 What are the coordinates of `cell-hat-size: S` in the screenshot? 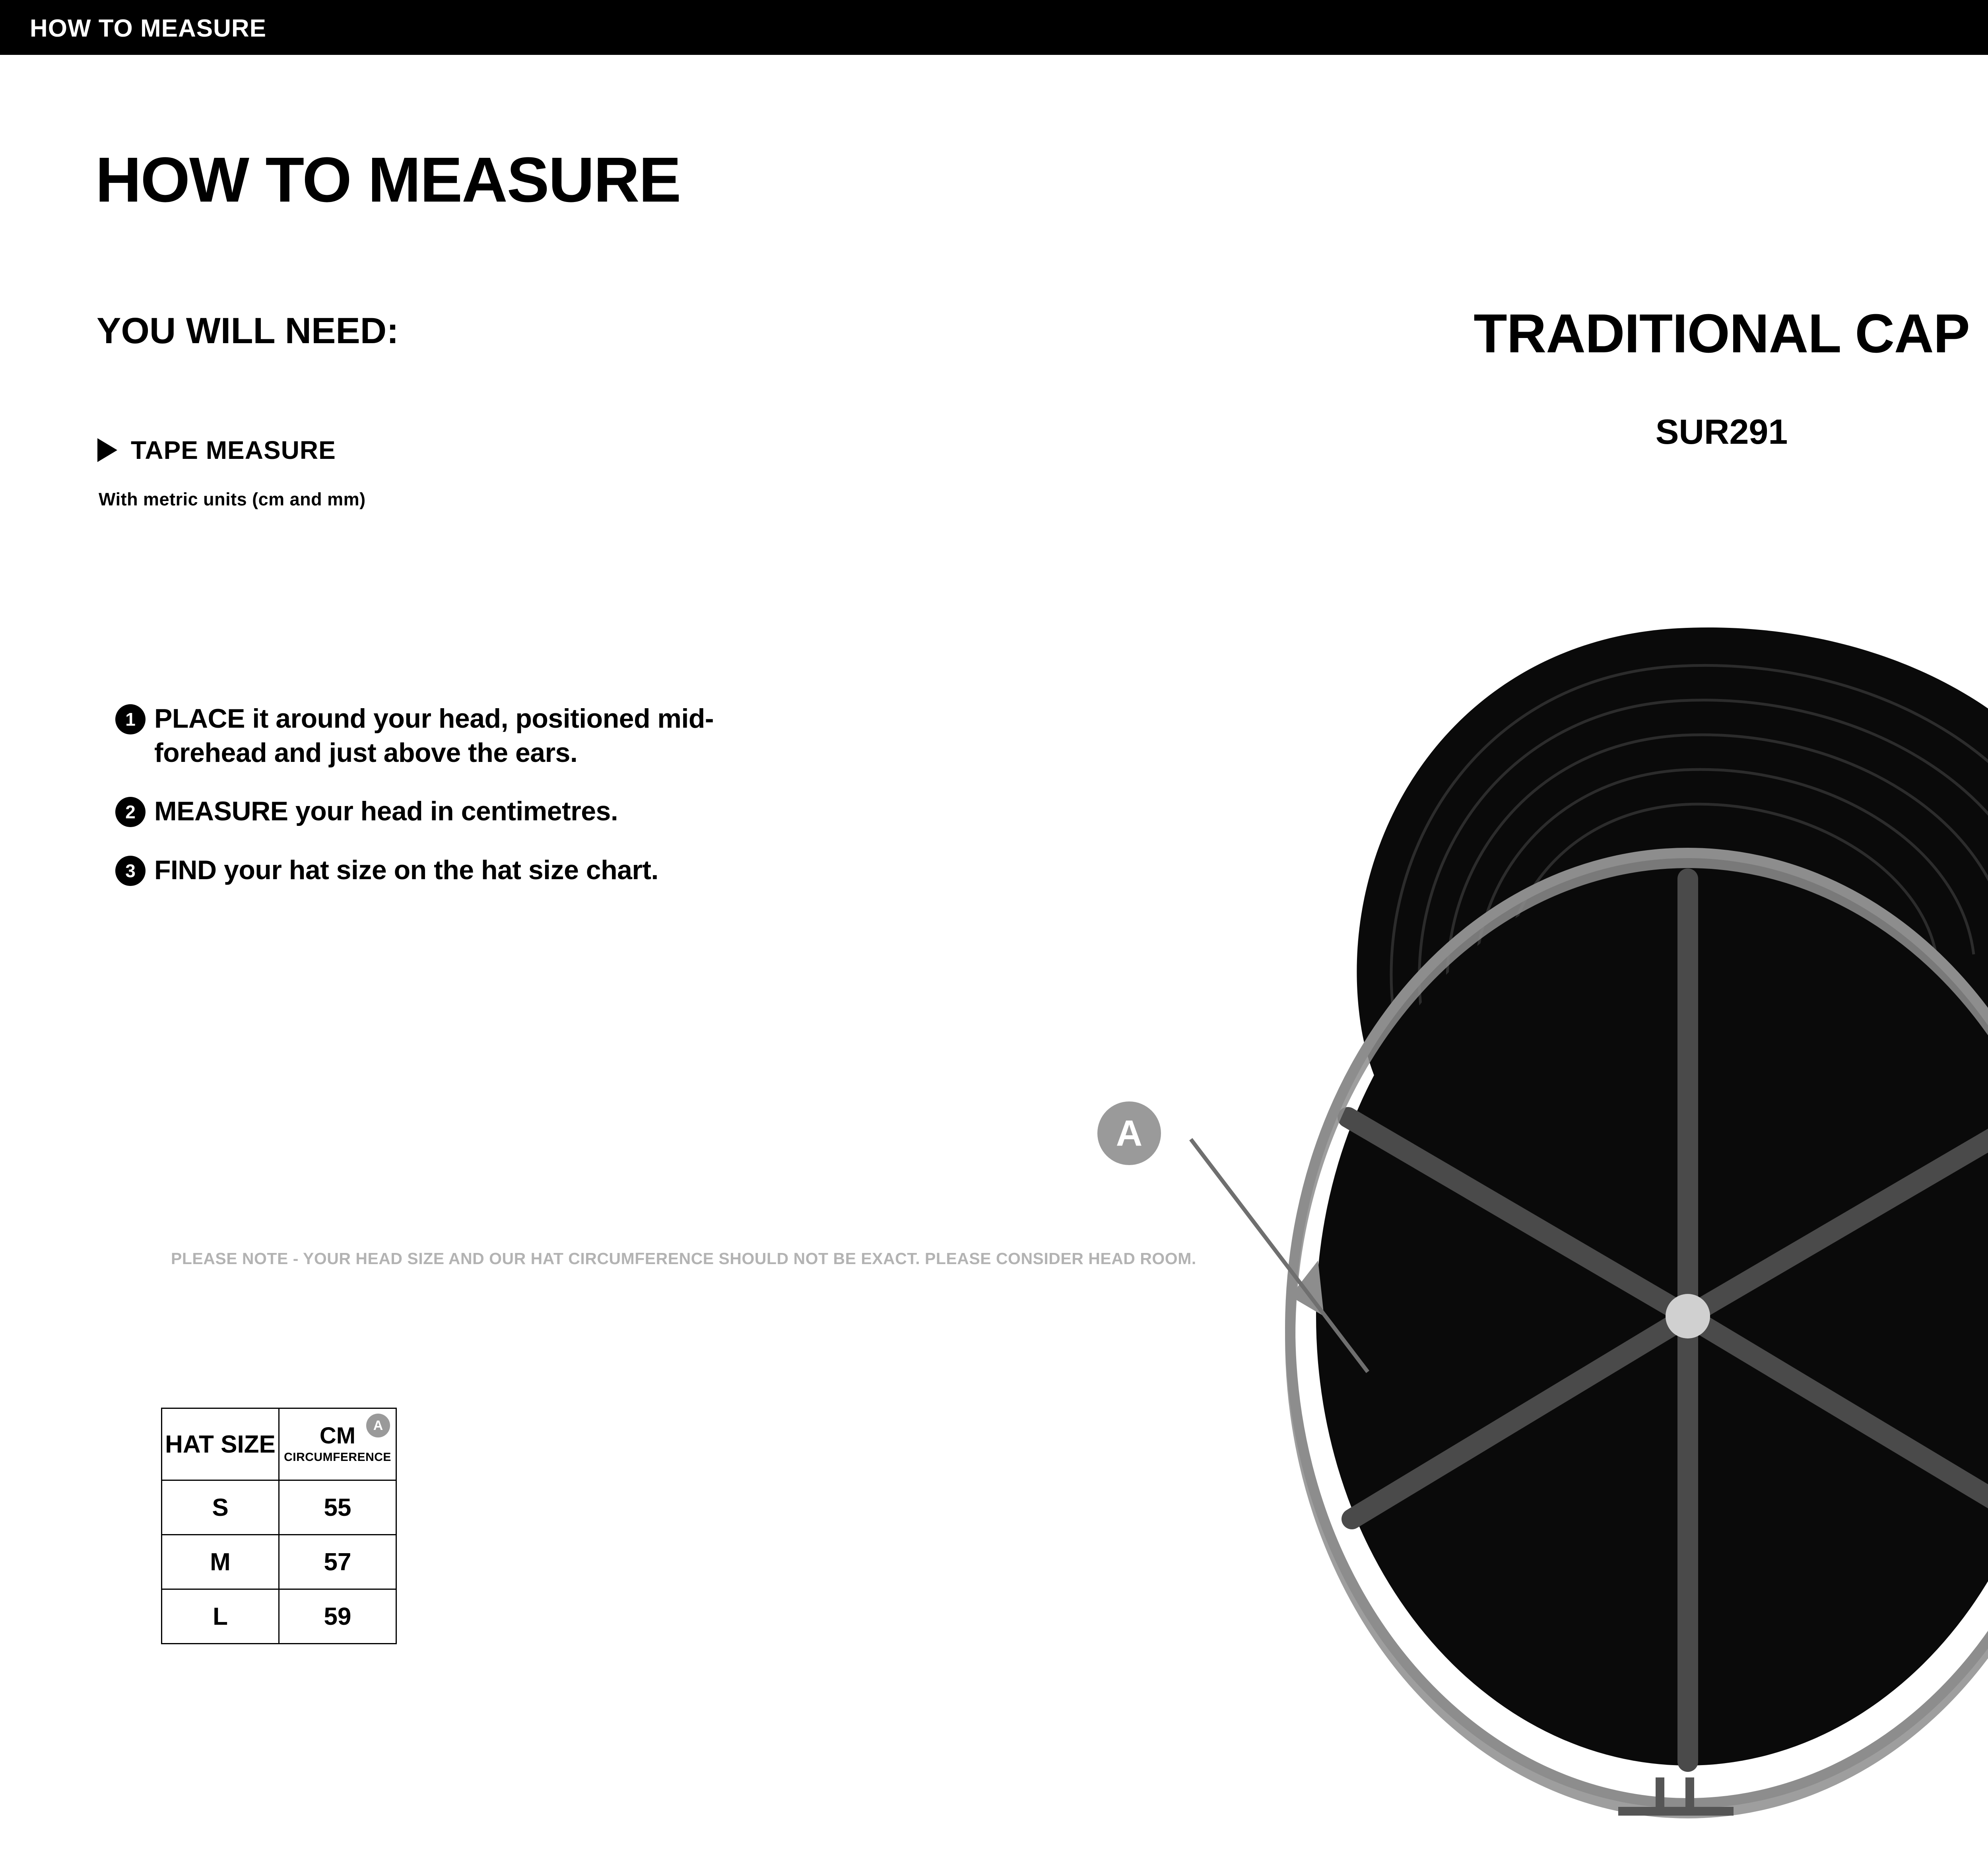 It's located at (220, 1507).